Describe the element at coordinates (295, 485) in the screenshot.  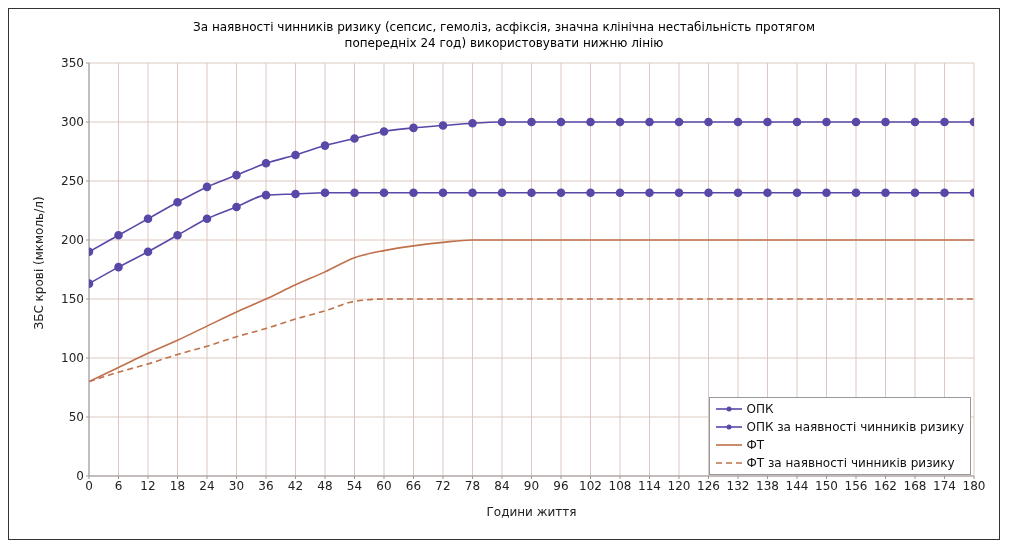
I see `x-tick-label: 42` at that location.